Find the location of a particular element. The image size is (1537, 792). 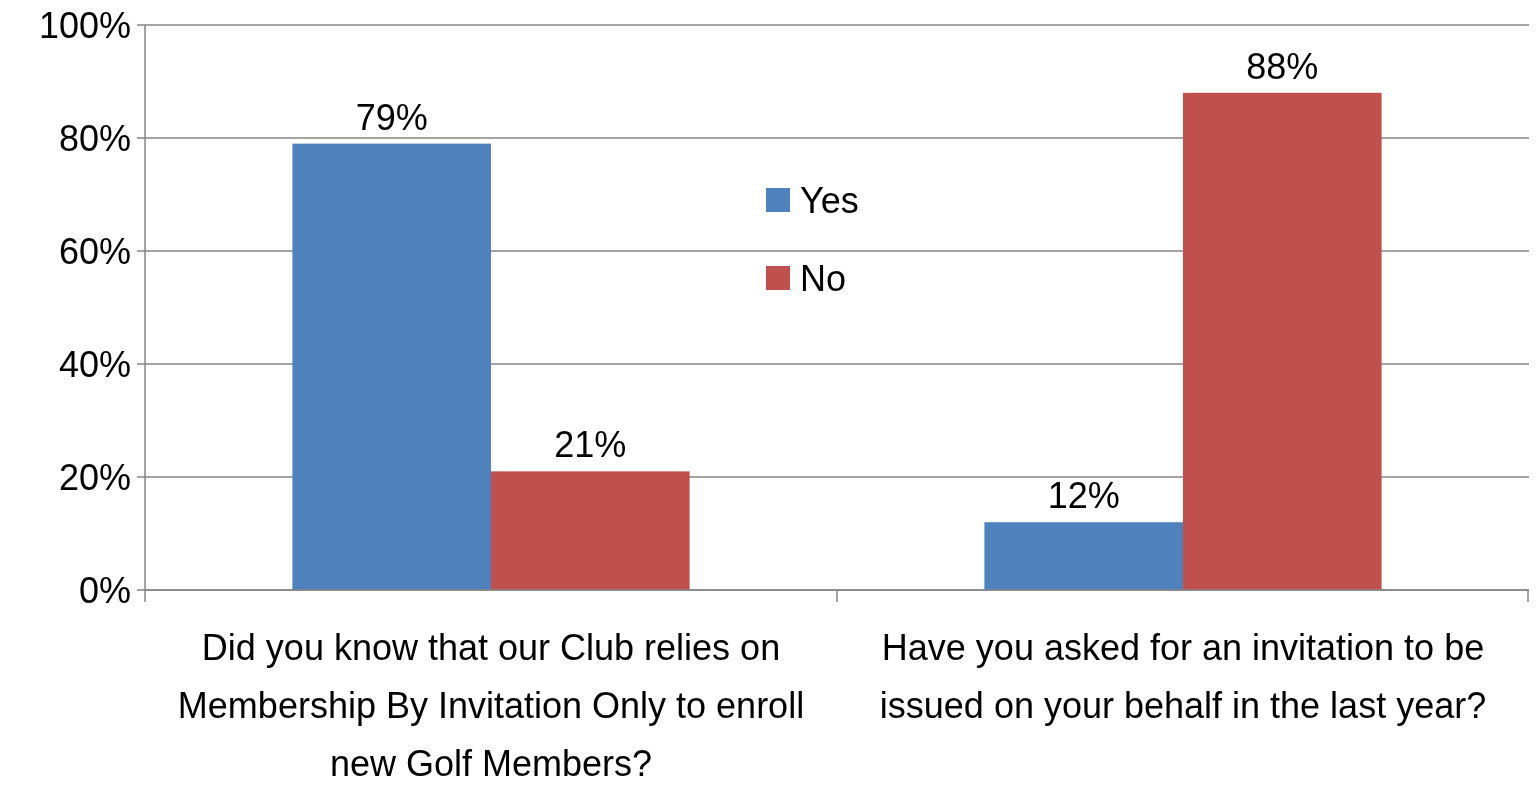

y-tick-label: 0% is located at coordinates (104, 590).